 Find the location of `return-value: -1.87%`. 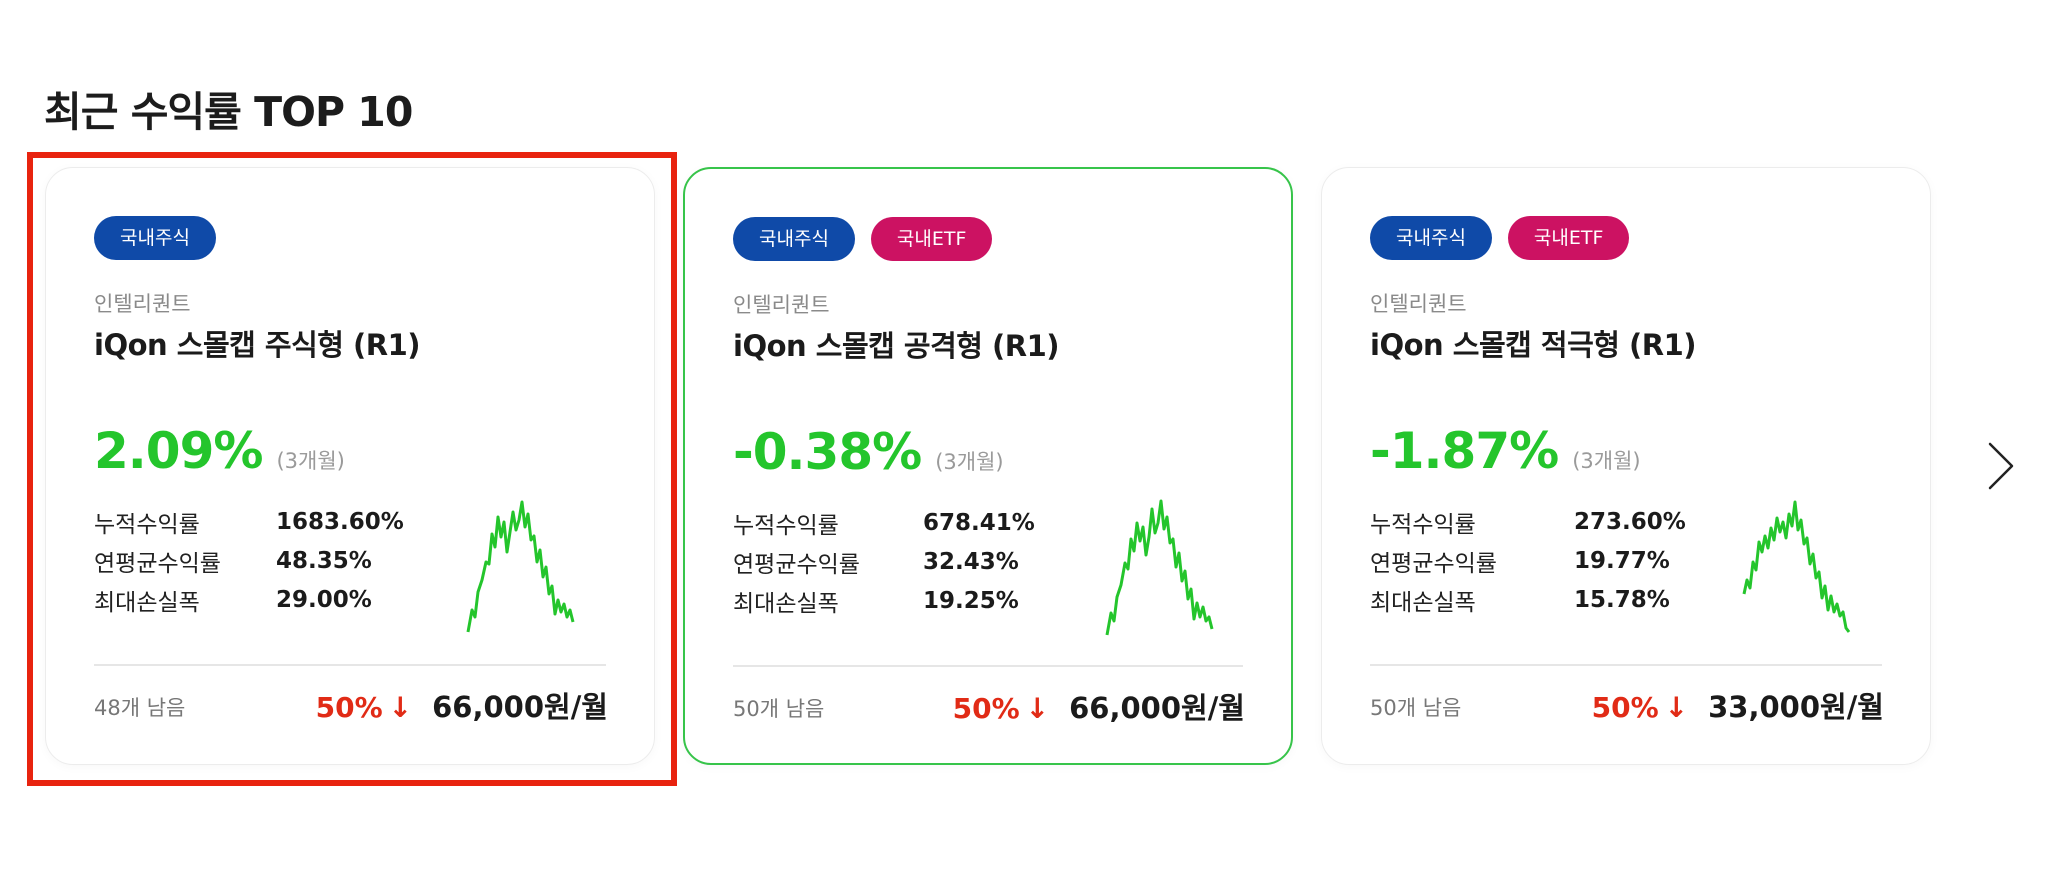

return-value: -1.87% is located at coordinates (1464, 451).